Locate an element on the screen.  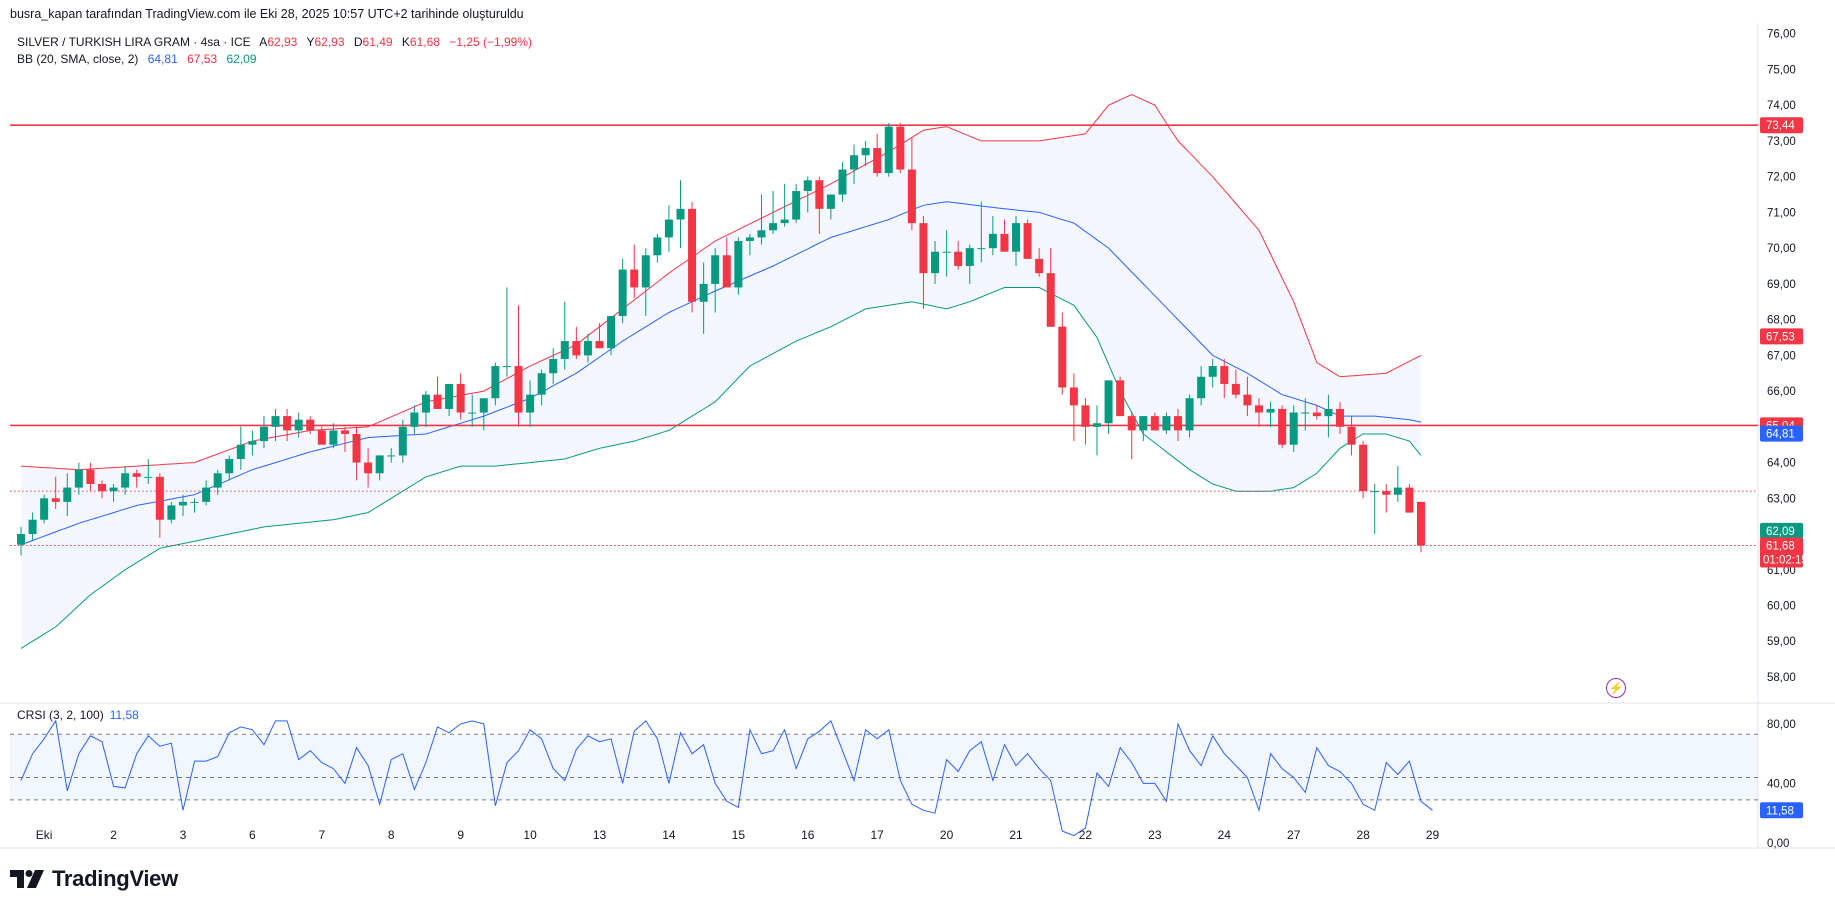
price-tag-label: 73,44 is located at coordinates (1780, 126).